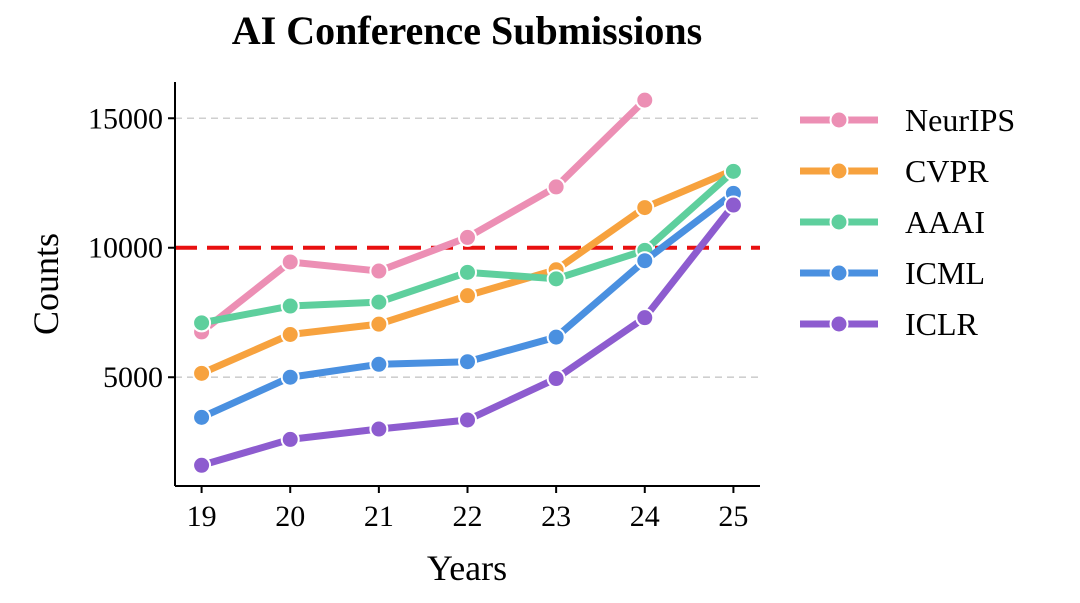 Image resolution: width=1080 pixels, height=603 pixels. What do you see at coordinates (945, 273) in the screenshot?
I see `legend-label-icml: ICML` at bounding box center [945, 273].